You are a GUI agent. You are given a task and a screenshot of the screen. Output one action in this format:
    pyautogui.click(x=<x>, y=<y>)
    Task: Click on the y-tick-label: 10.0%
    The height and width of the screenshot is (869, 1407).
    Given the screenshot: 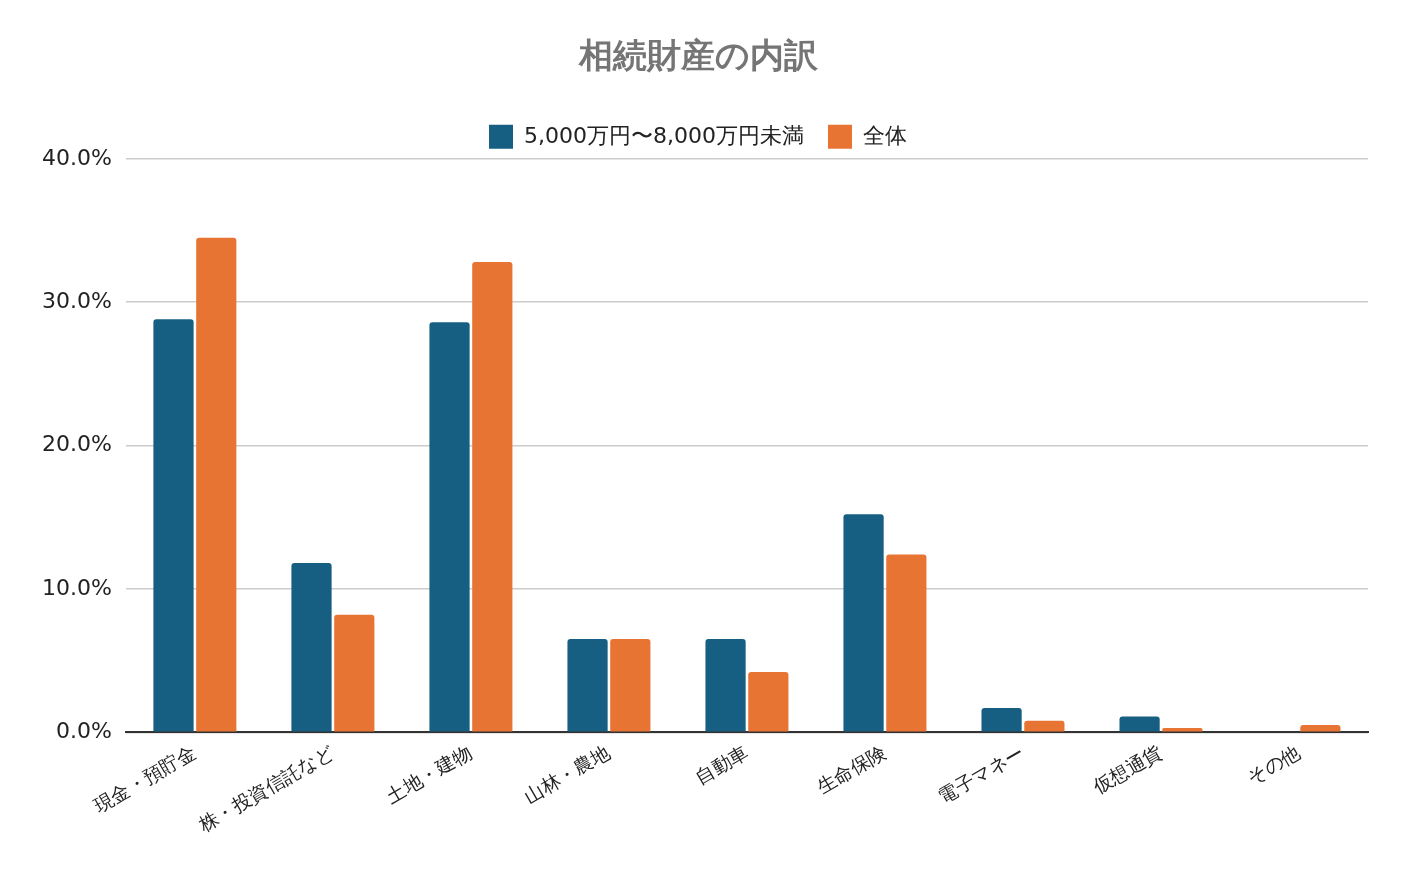 What is the action you would take?
    pyautogui.click(x=77, y=587)
    